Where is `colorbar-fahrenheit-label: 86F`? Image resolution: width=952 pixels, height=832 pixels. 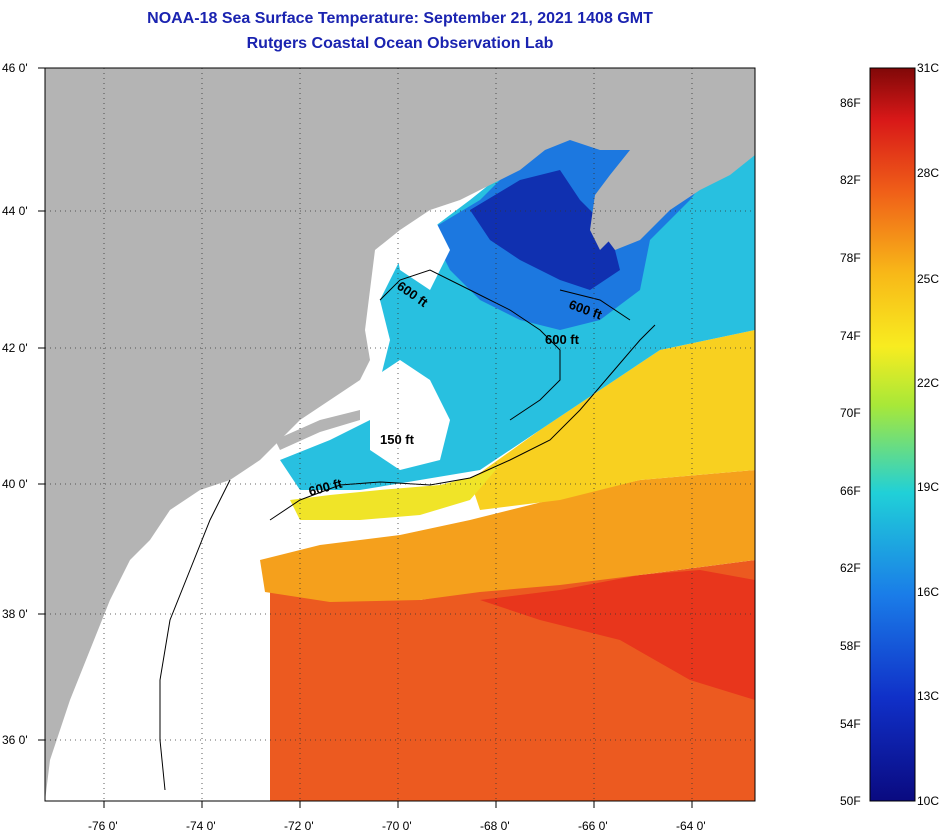
colorbar-fahrenheit-label: 86F is located at coordinates (850, 103).